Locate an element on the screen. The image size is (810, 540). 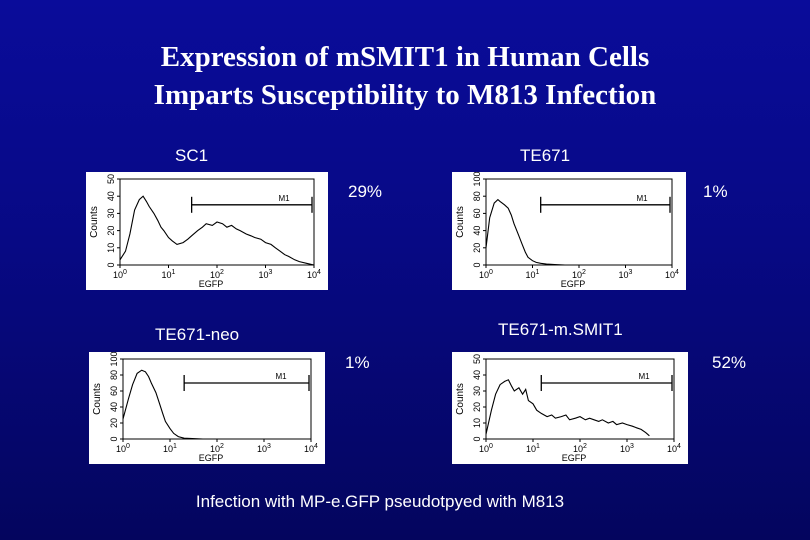
percent-te671-msmit1: 52% is located at coordinates (729, 362).